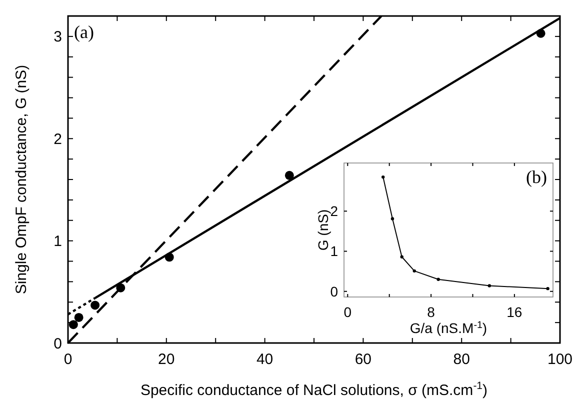  What do you see at coordinates (265, 359) in the screenshot?
I see `x-tick-label: 40` at bounding box center [265, 359].